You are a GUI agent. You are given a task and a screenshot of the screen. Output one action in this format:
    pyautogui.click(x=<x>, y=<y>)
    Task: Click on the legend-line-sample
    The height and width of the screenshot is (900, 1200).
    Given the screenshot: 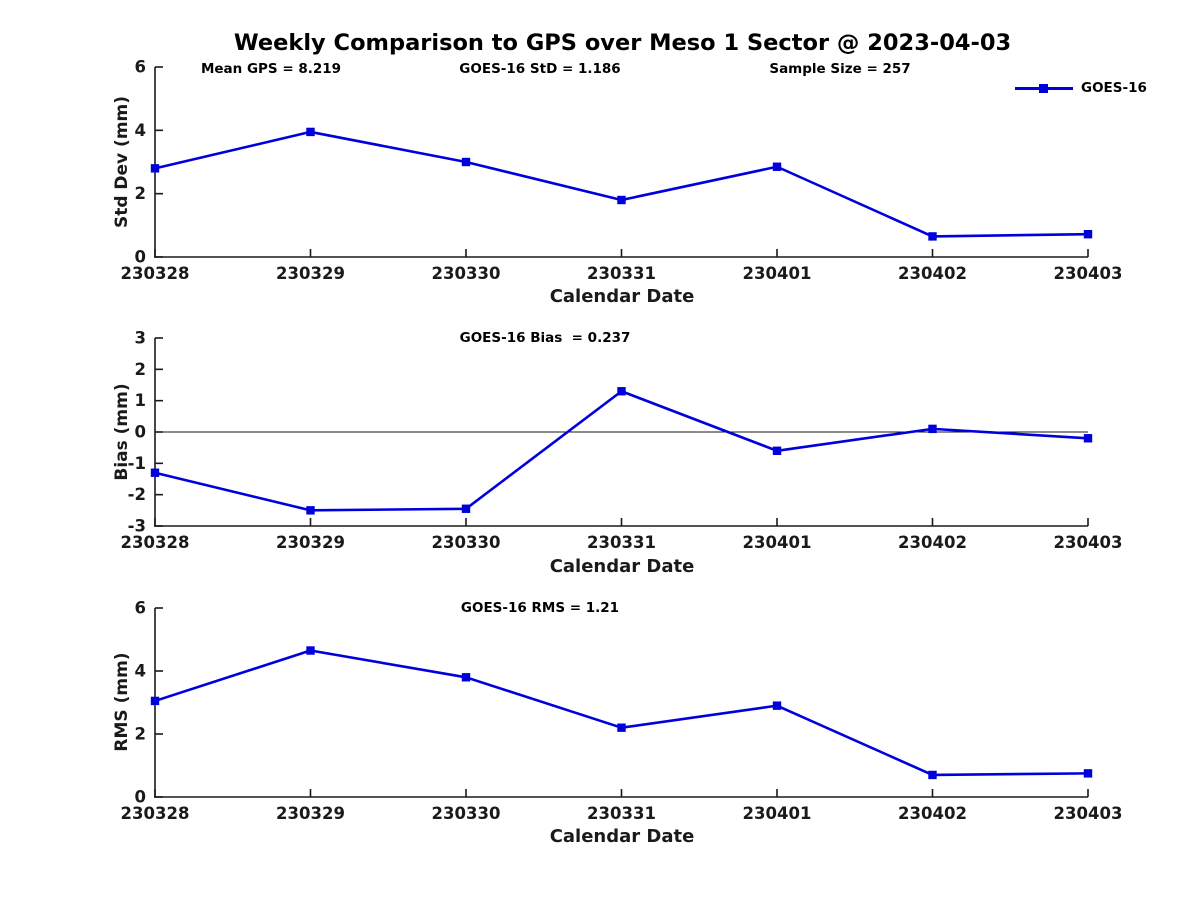 What is the action you would take?
    pyautogui.click(x=1044, y=88)
    